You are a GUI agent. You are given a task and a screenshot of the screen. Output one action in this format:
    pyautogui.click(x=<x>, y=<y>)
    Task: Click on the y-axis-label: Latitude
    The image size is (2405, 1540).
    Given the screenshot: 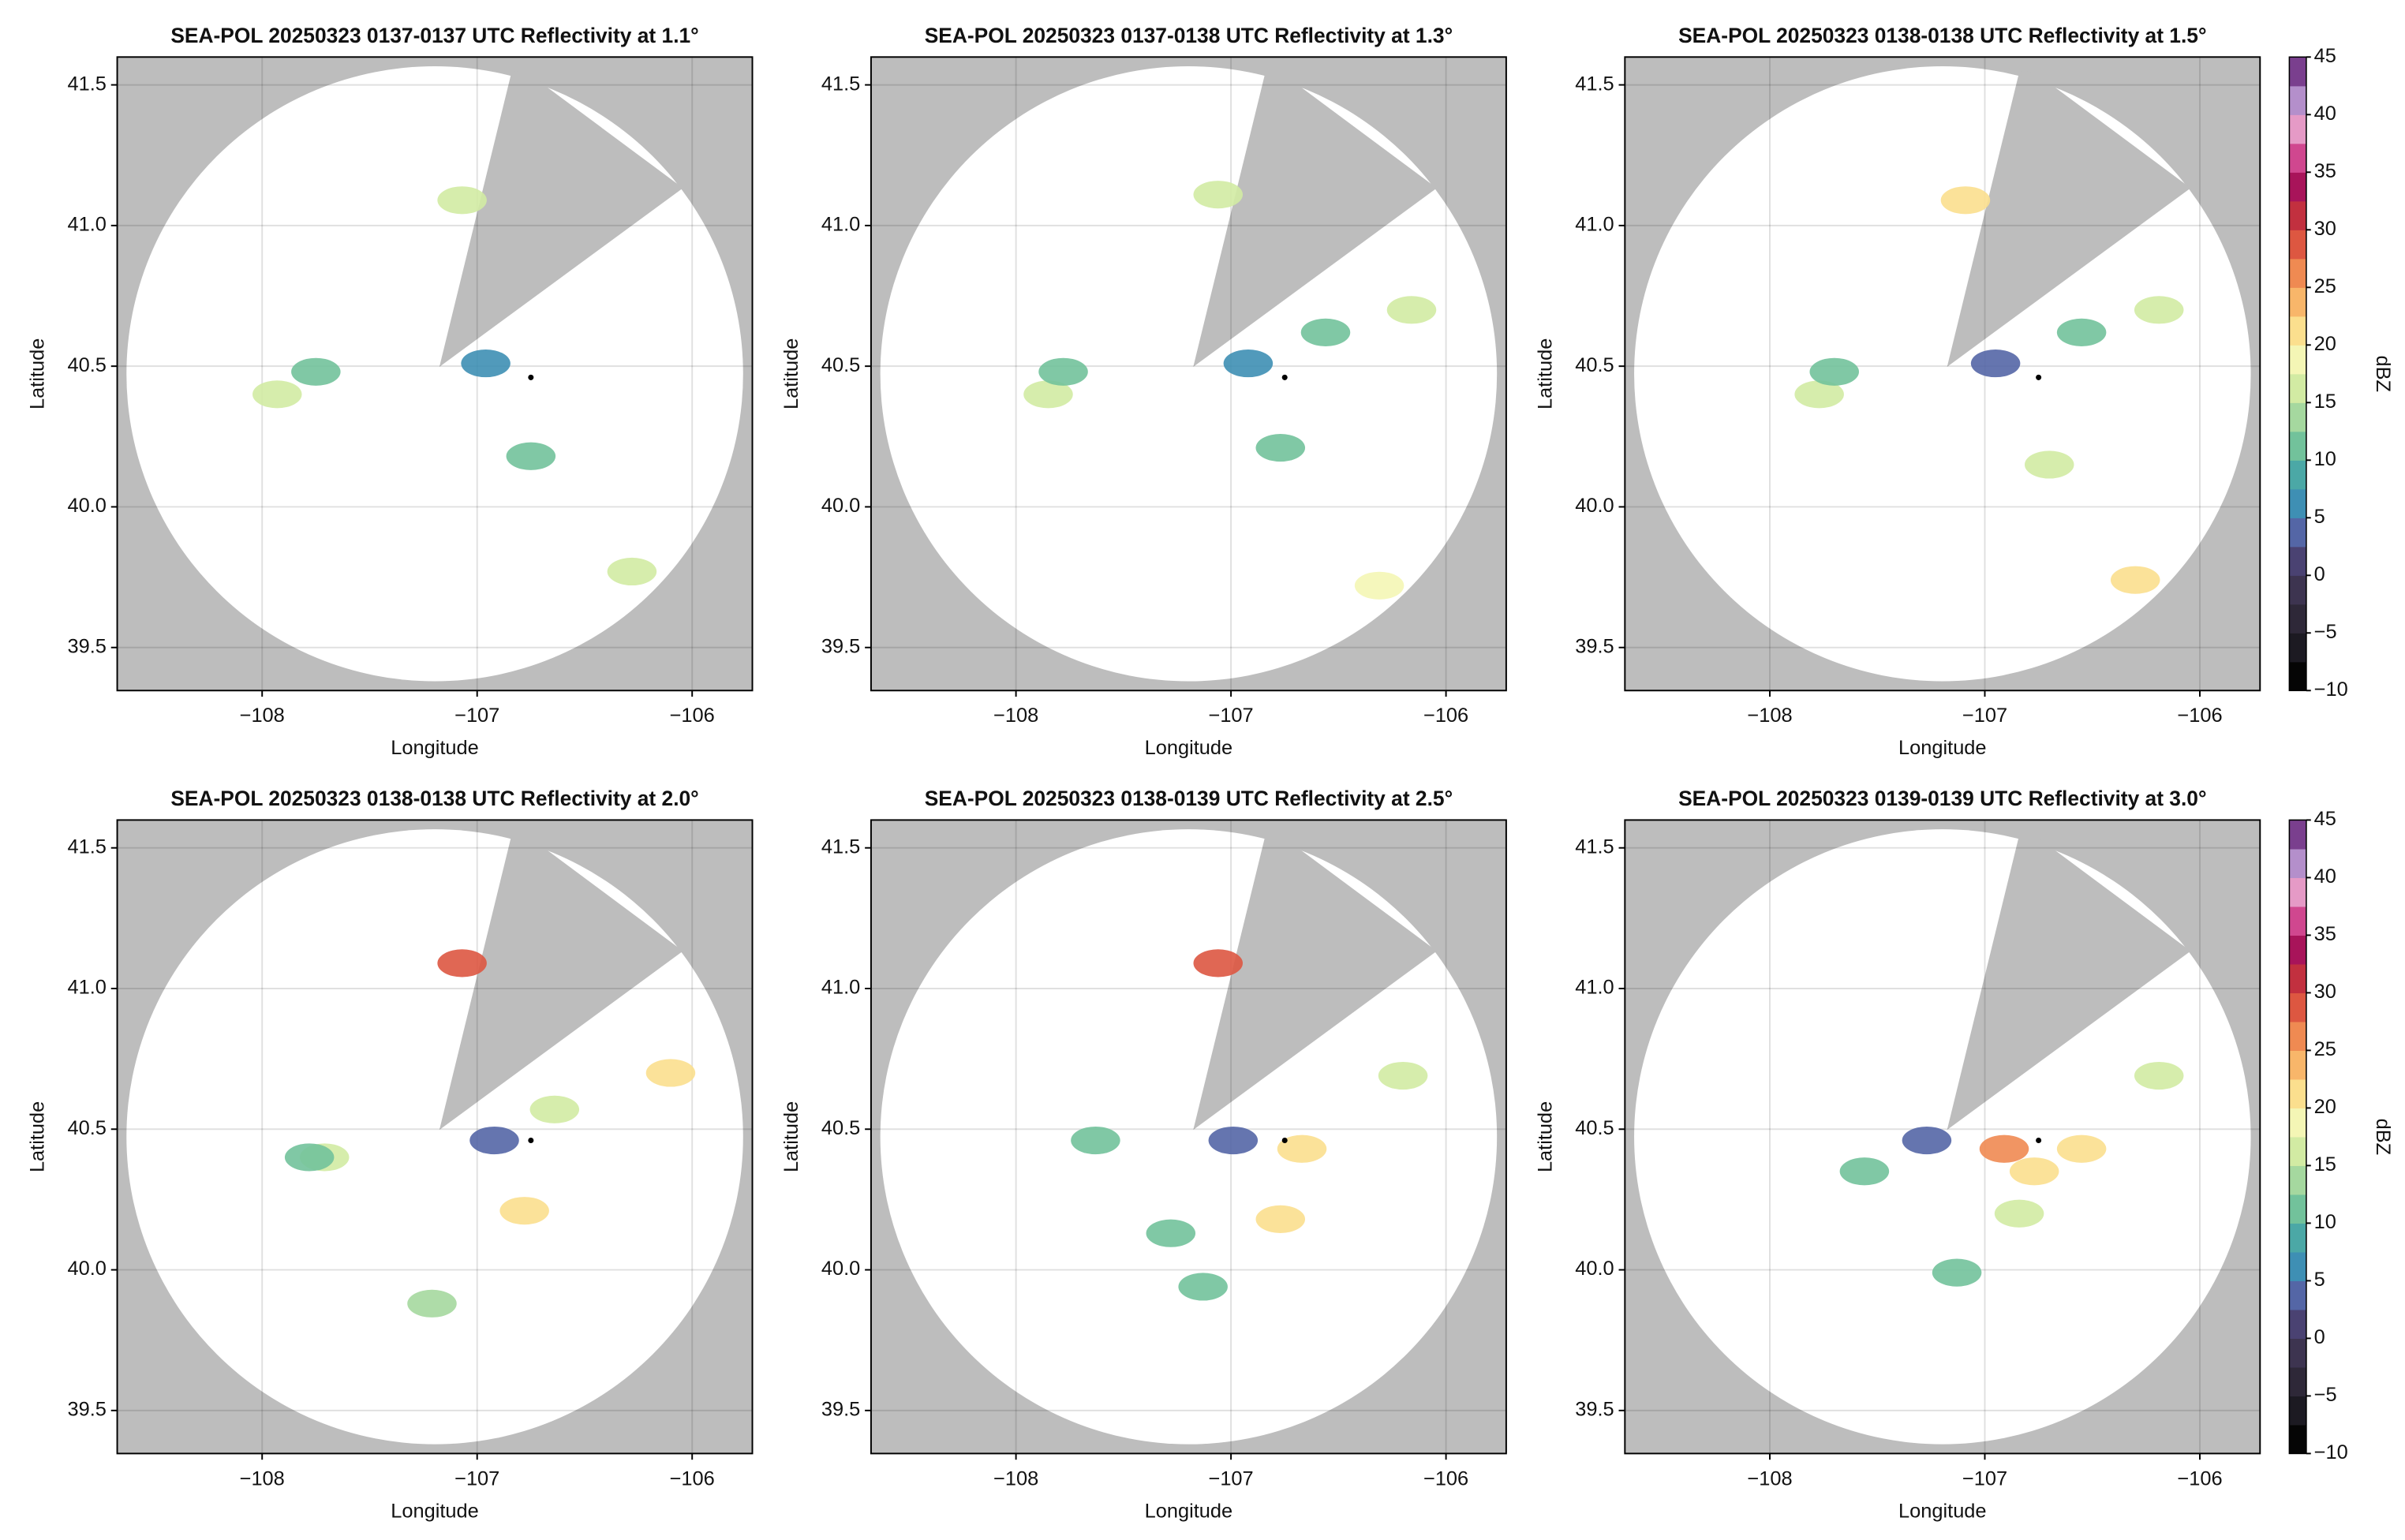 What is the action you would take?
    pyautogui.click(x=1545, y=1136)
    